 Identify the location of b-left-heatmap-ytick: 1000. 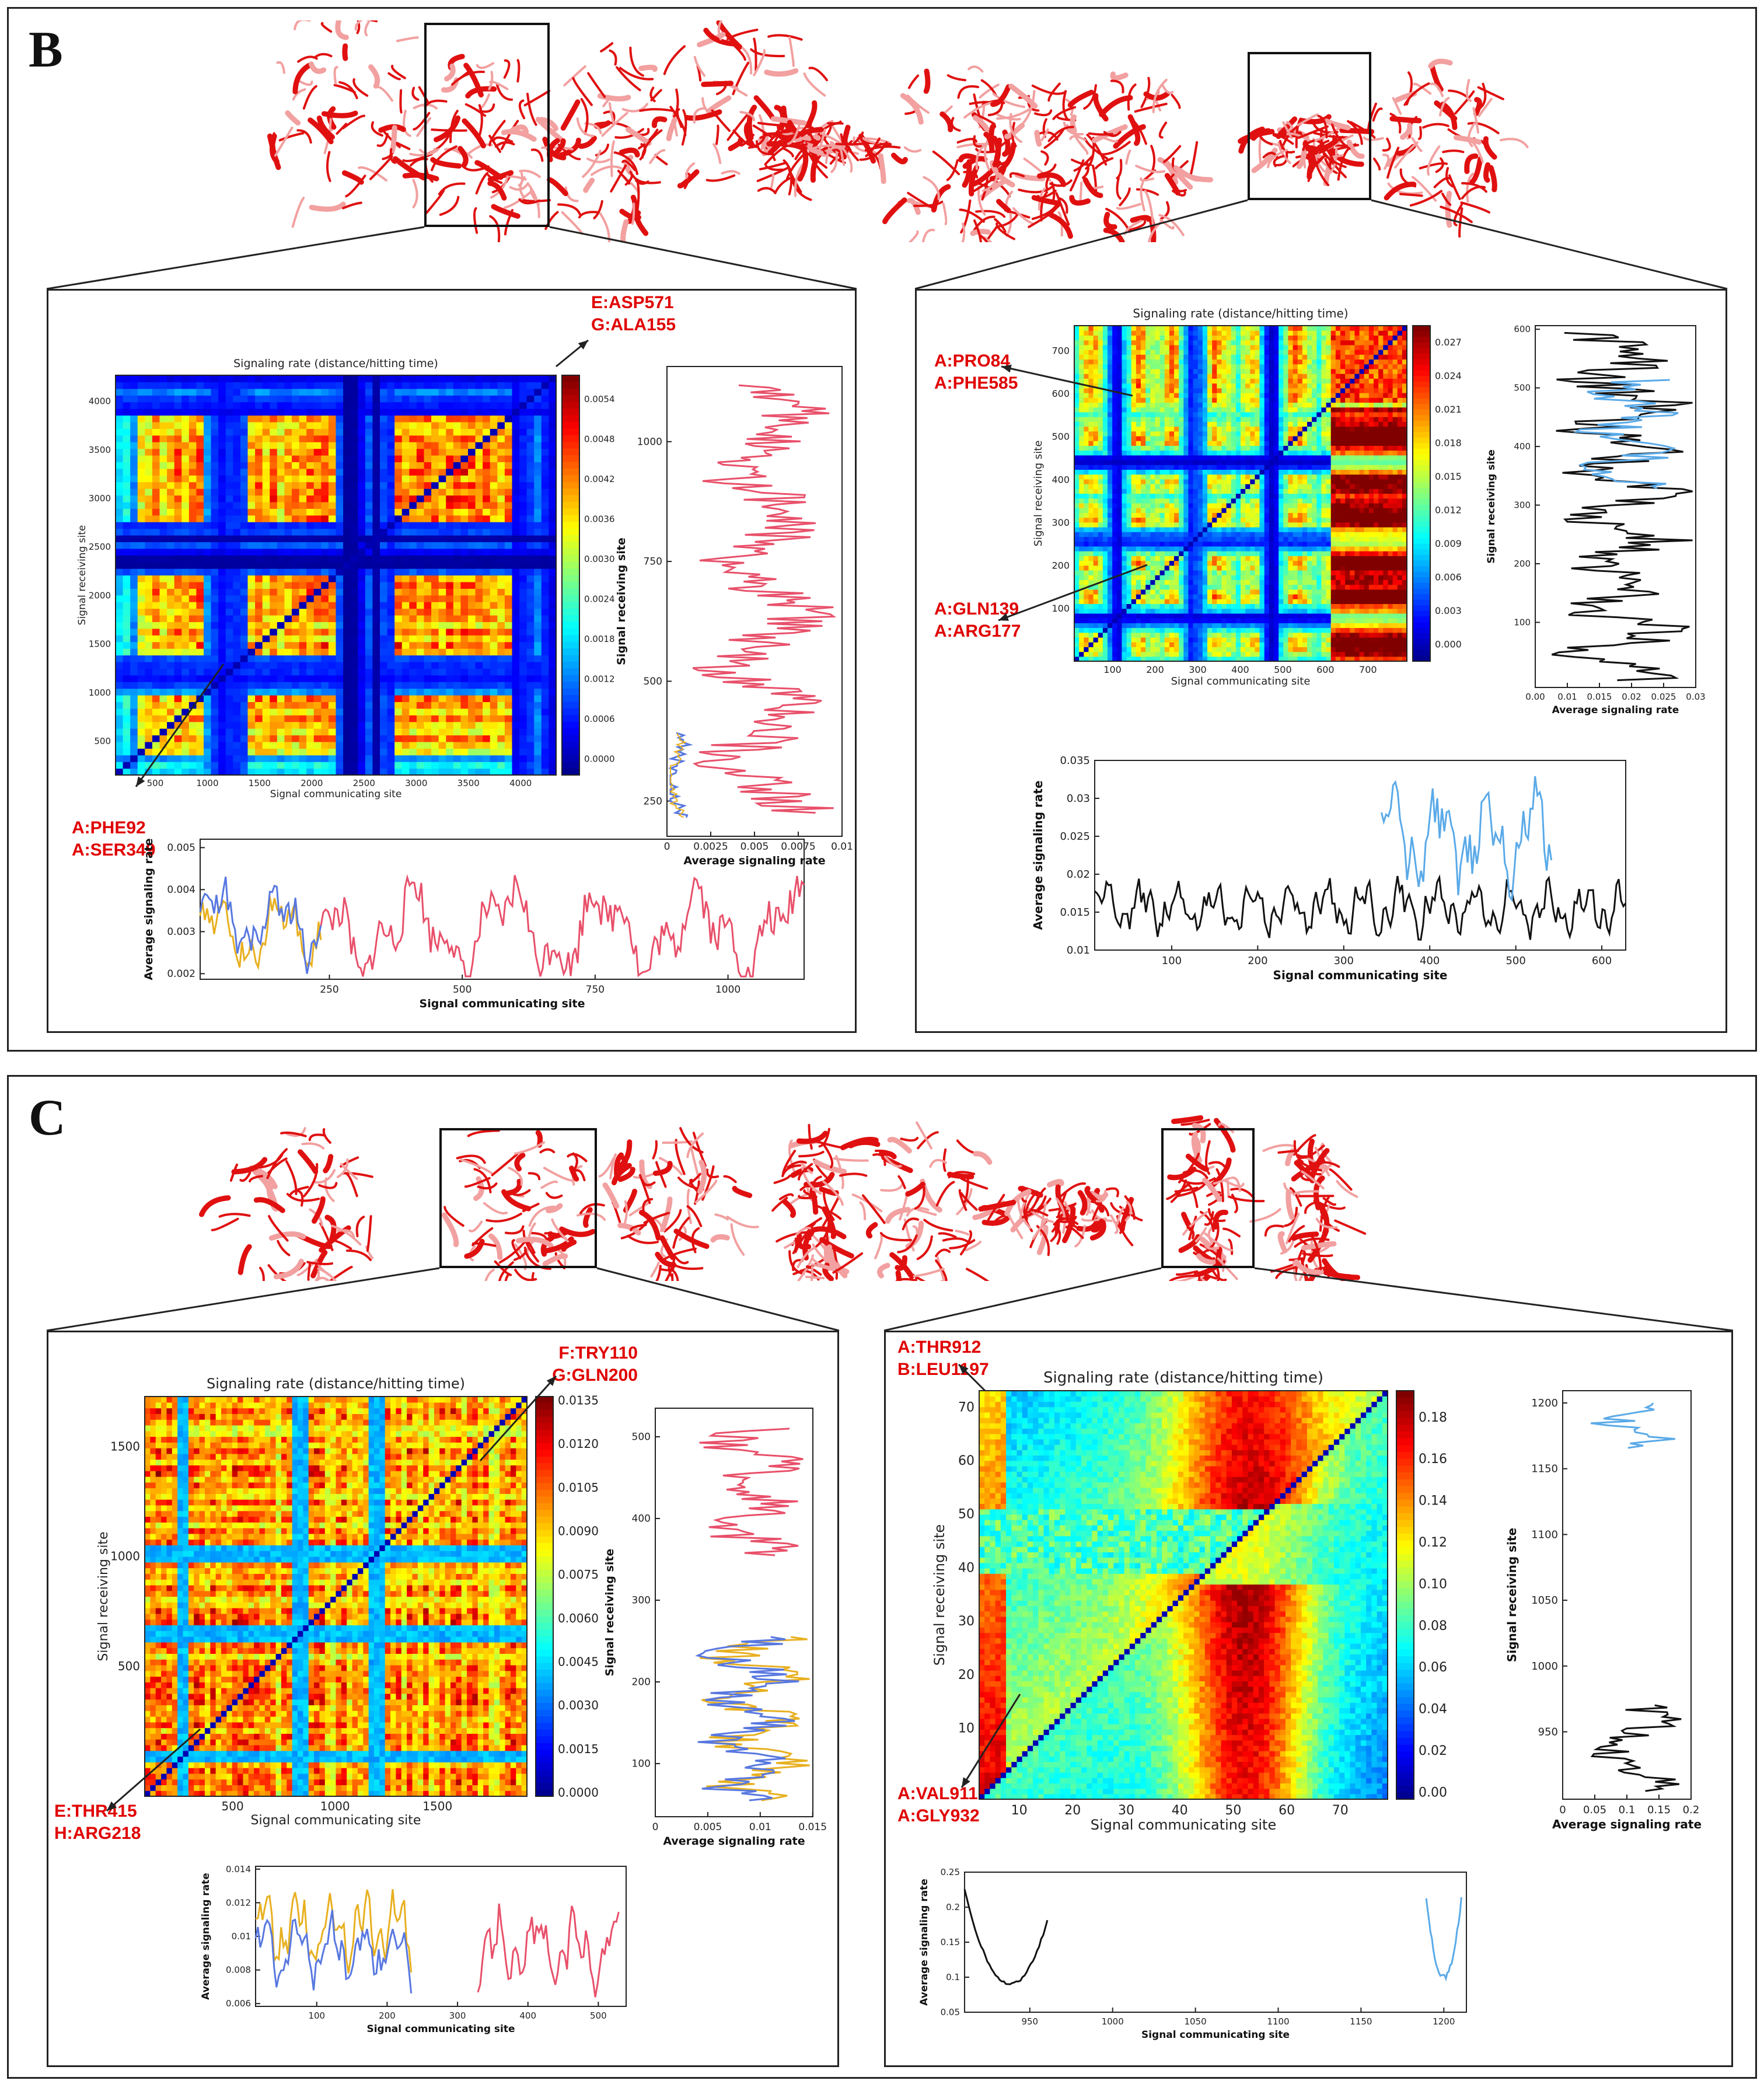
(100, 692).